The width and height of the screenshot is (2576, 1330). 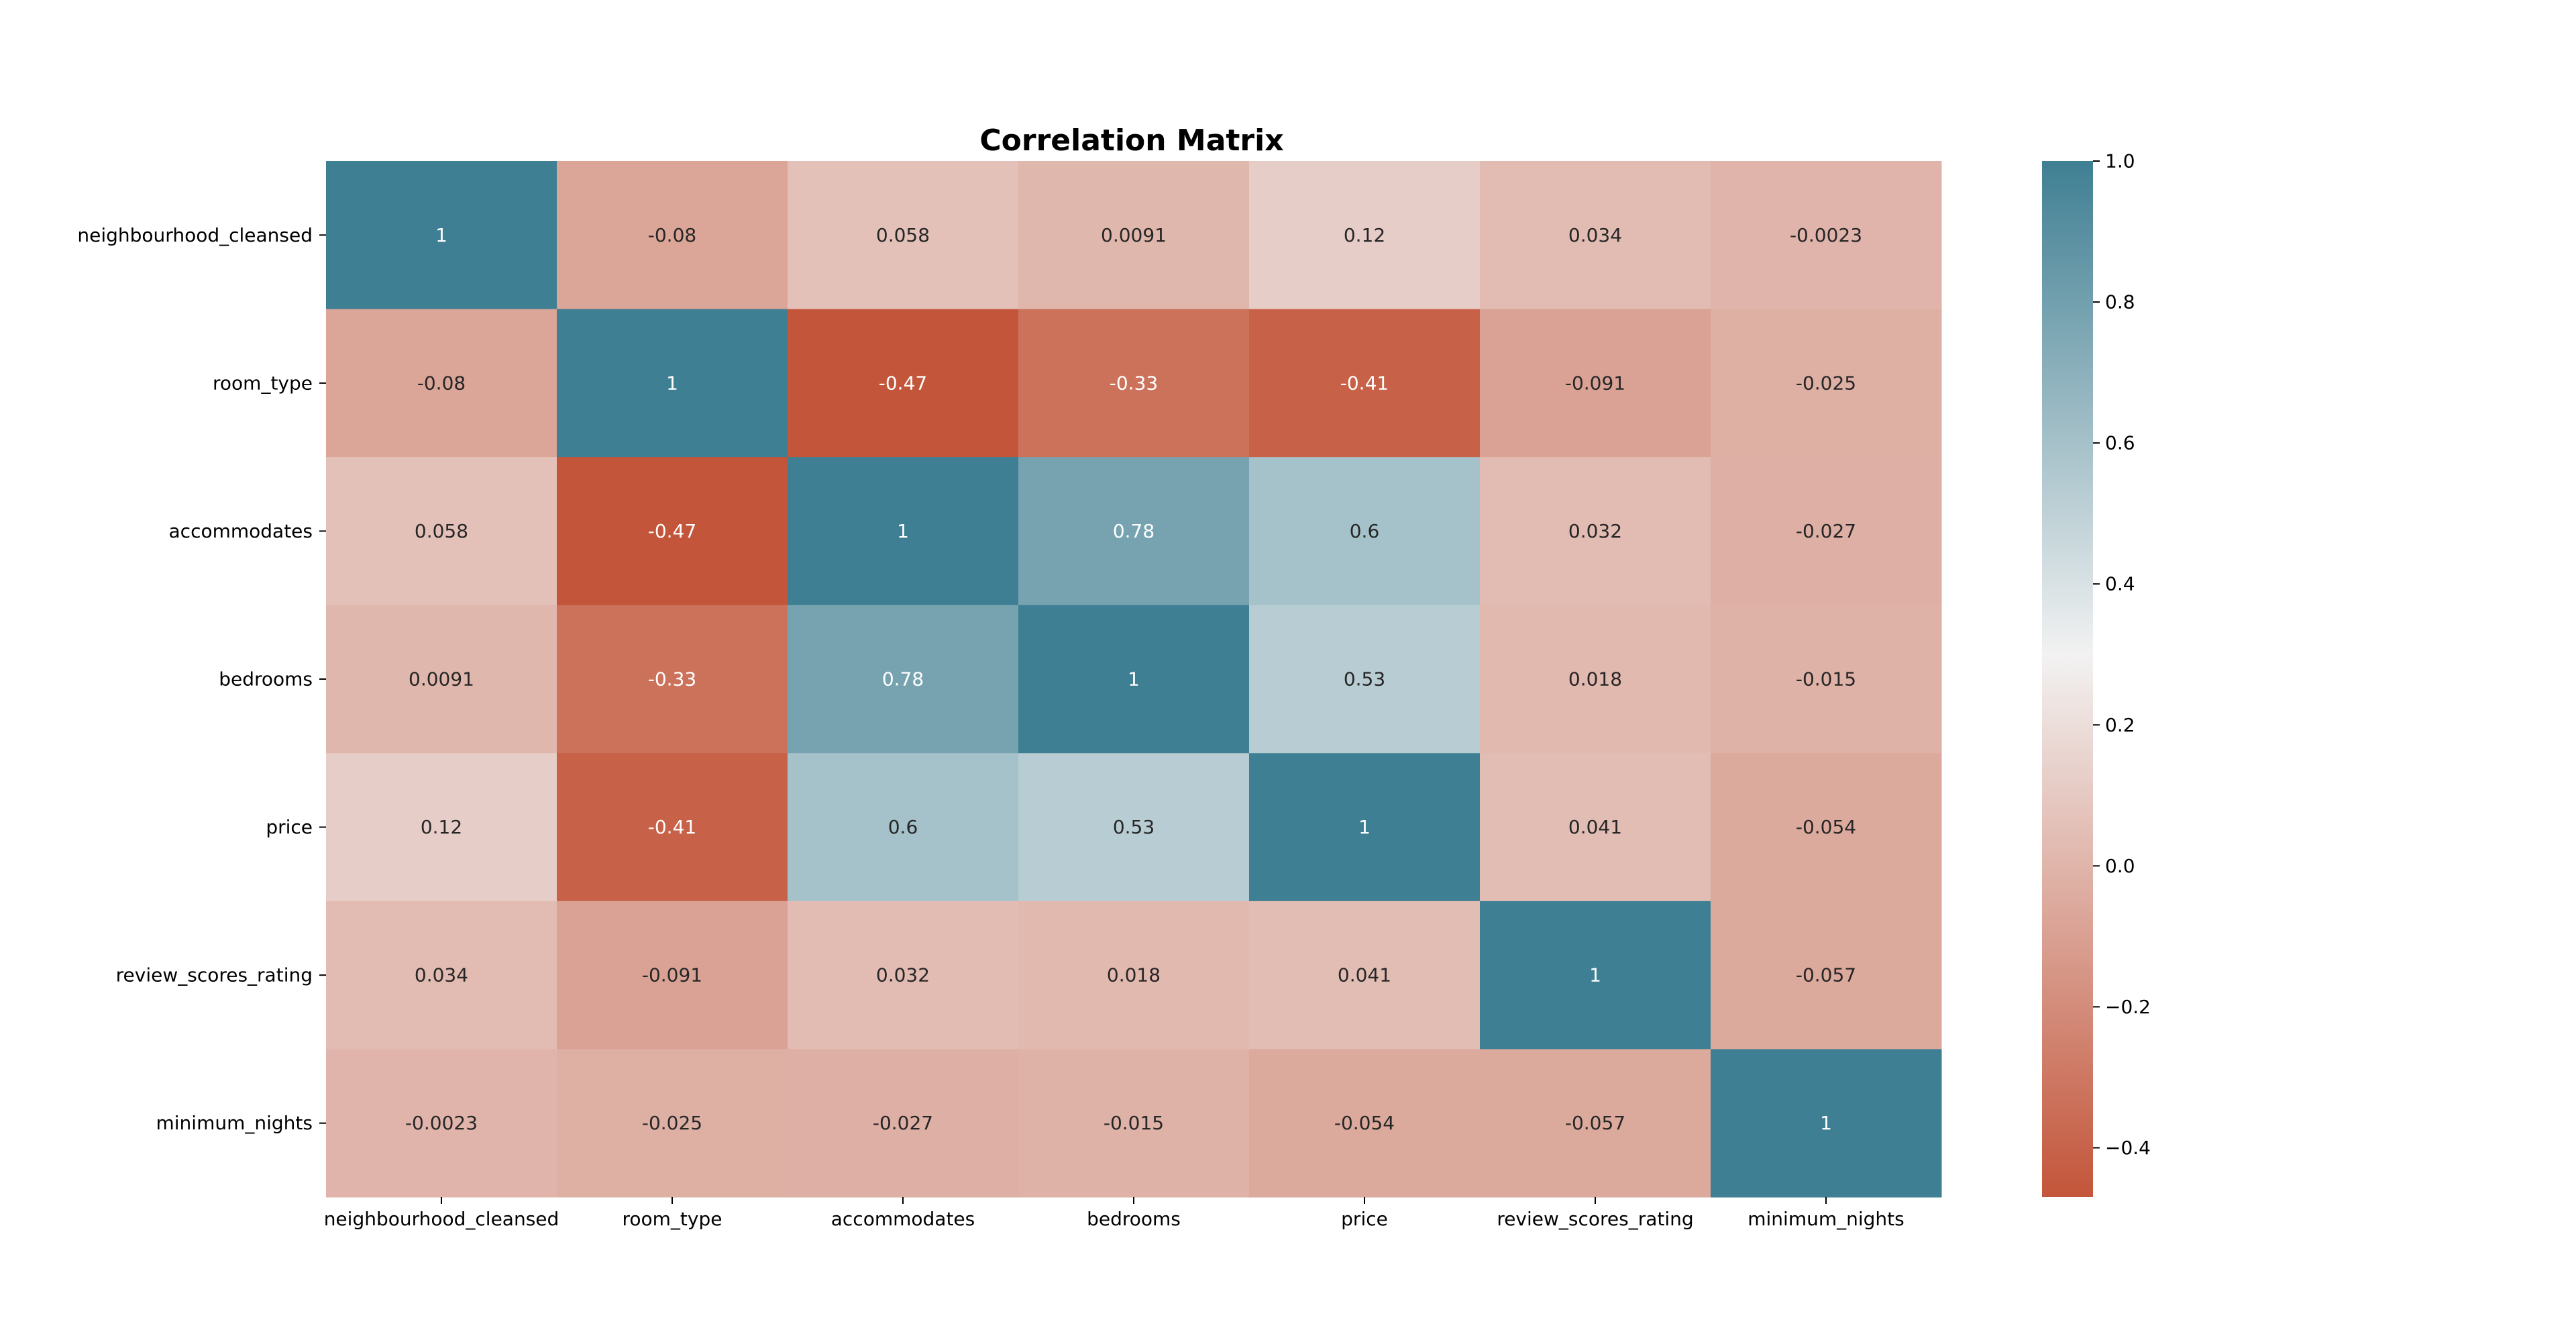 I want to click on row-tick-label: price, so click(x=289, y=827).